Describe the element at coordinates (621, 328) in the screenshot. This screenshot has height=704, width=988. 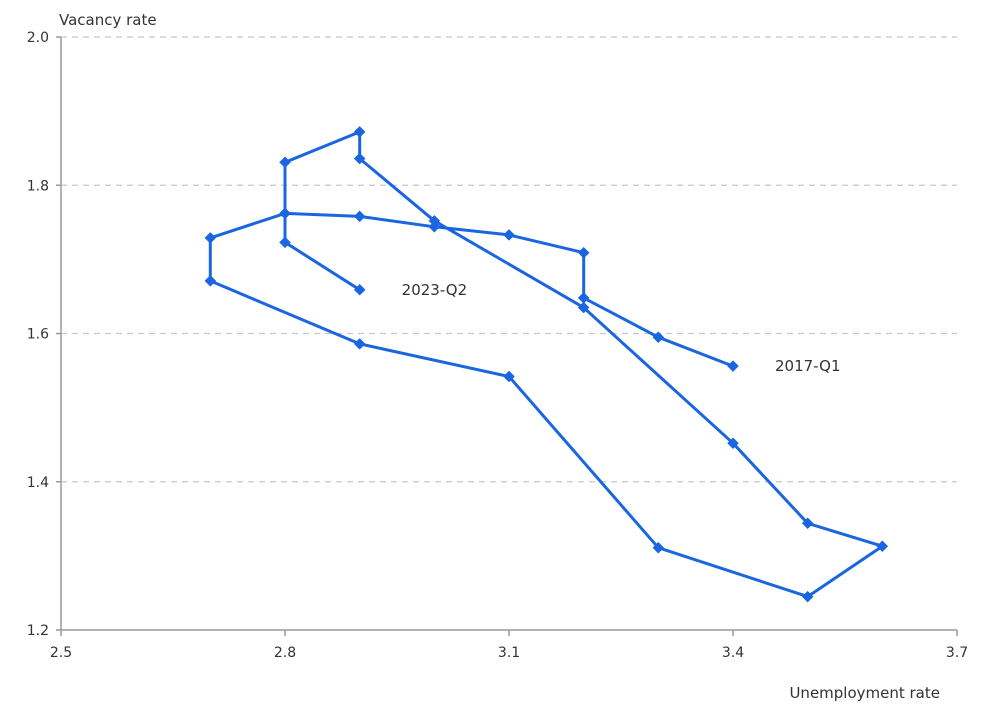
I see `annotations-group: 2017-Q1 2023-Q2` at that location.